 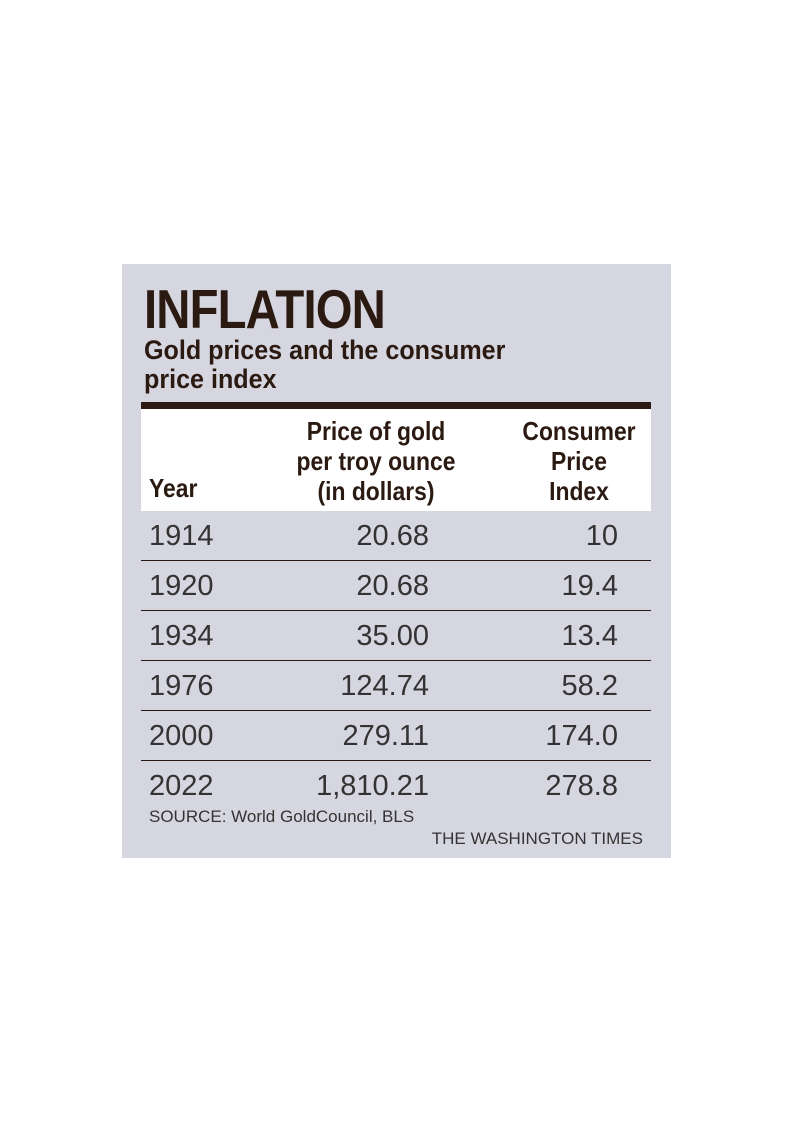 I want to click on cpi-cell: 174.0, so click(x=581, y=736).